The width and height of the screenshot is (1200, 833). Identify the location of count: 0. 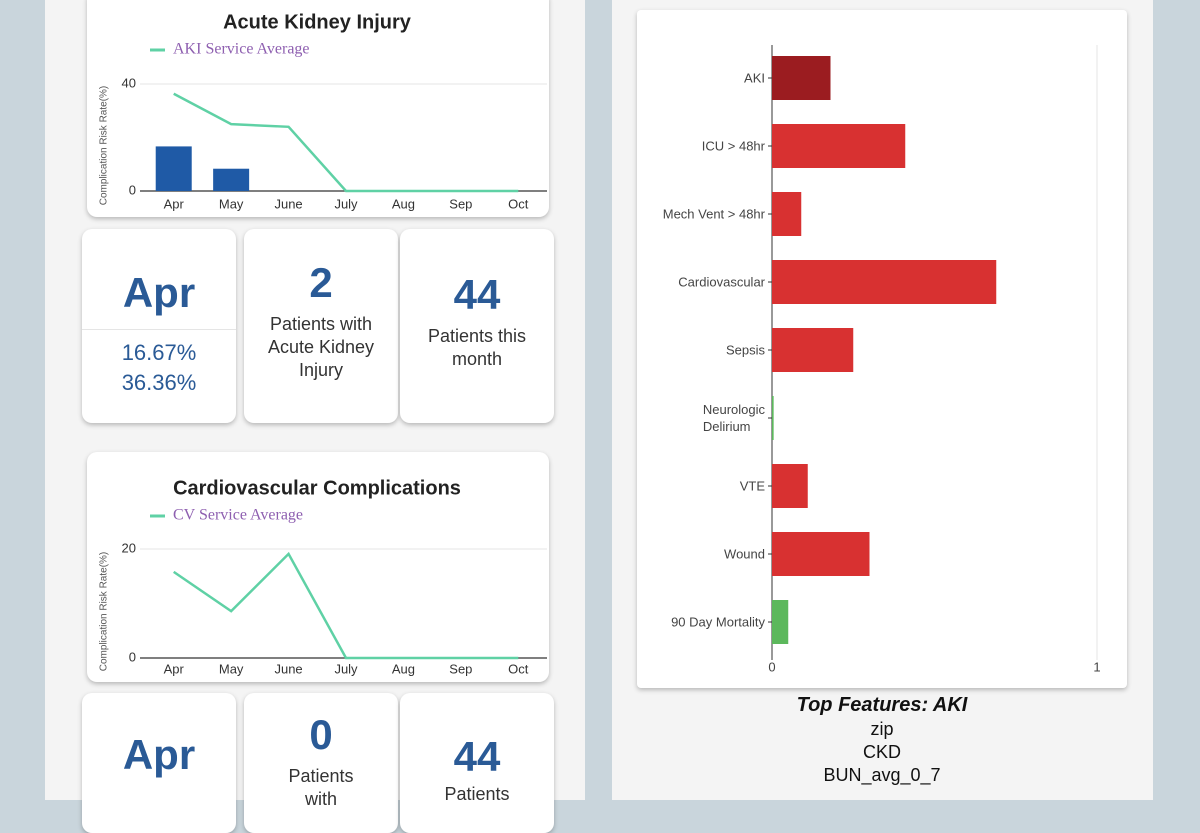
(321, 734).